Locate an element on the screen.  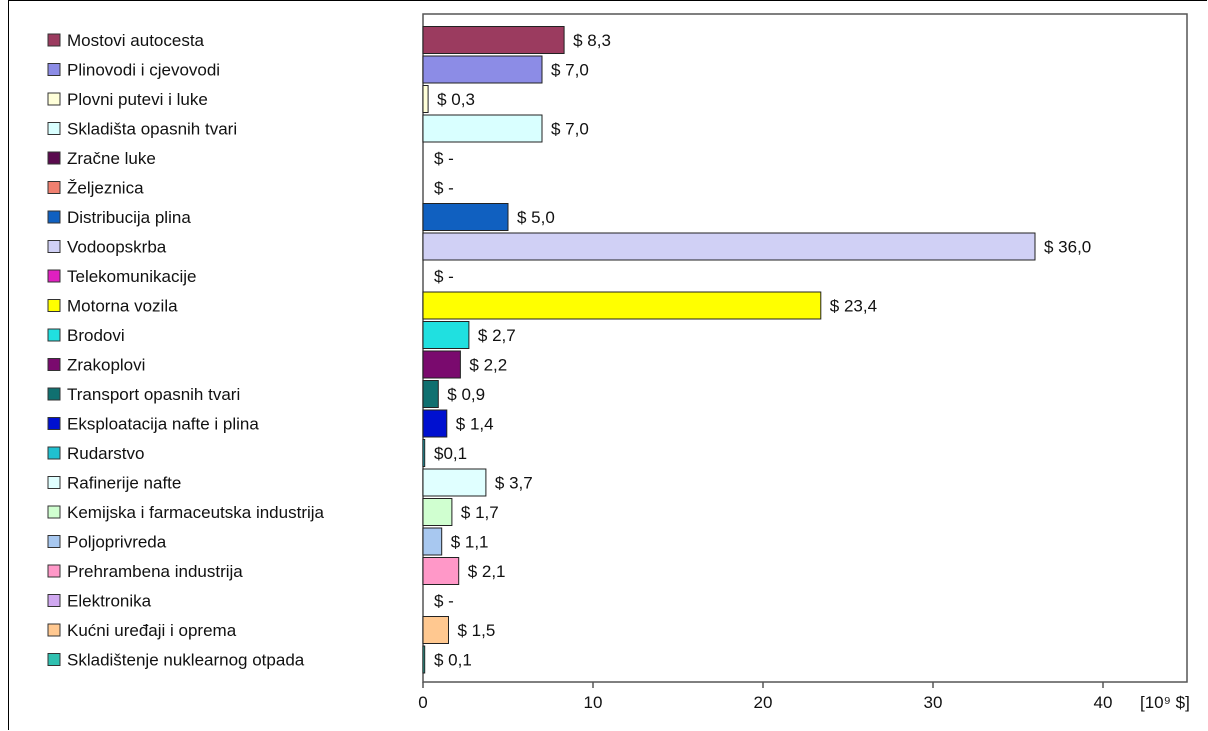
bar-value-label: $ 0,9 is located at coordinates (466, 394).